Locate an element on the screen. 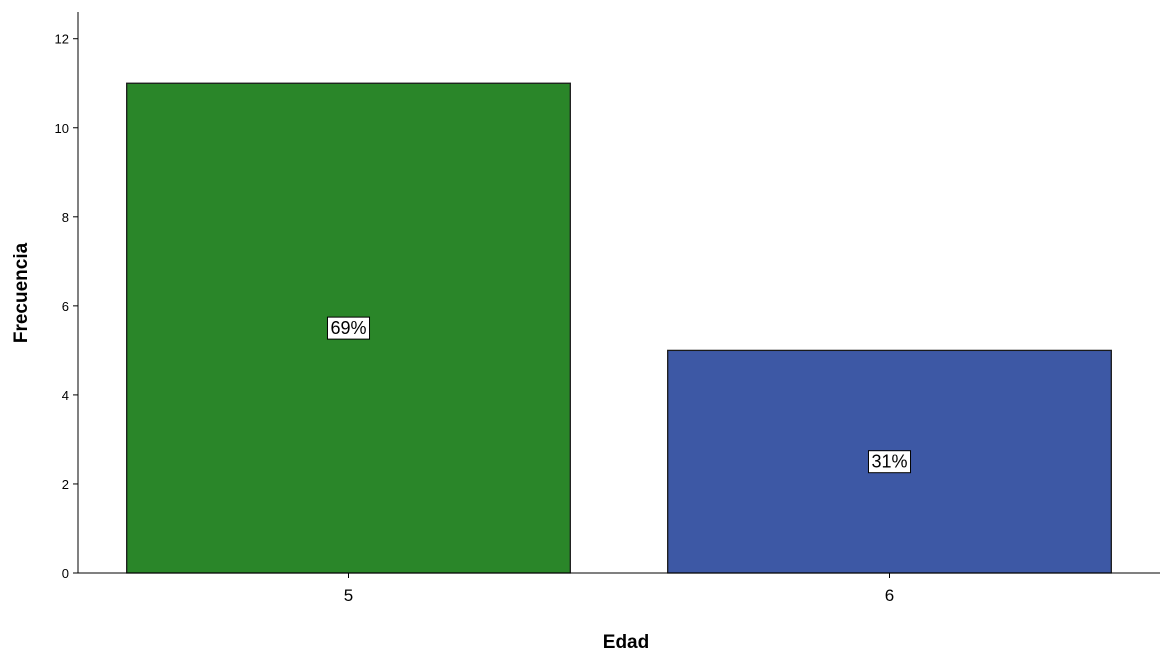 The image size is (1162, 650). data-labels-layer: 69% 31% is located at coordinates (619, 395).